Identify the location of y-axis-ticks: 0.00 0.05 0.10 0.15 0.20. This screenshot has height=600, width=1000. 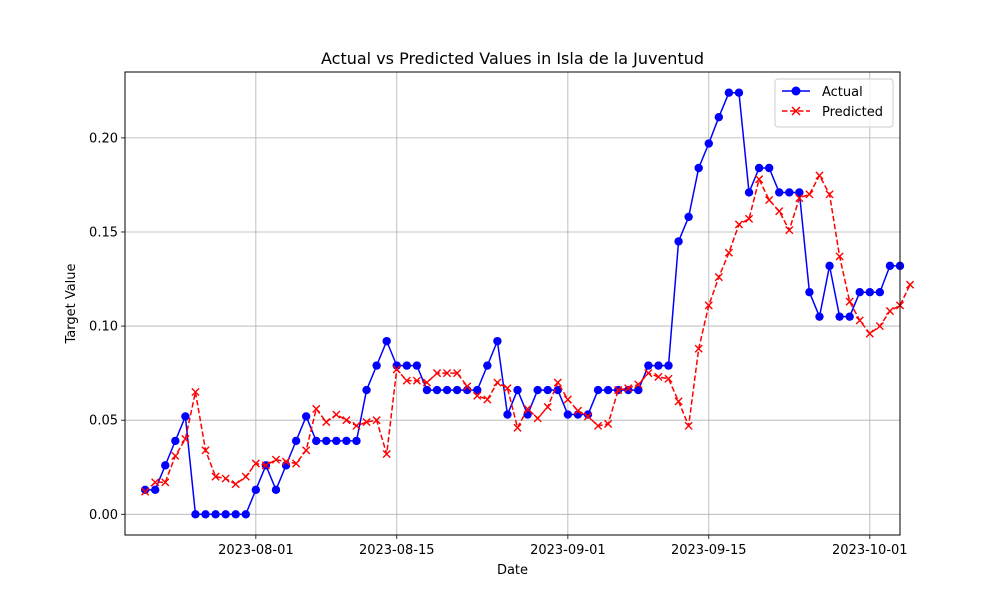
(107, 327).